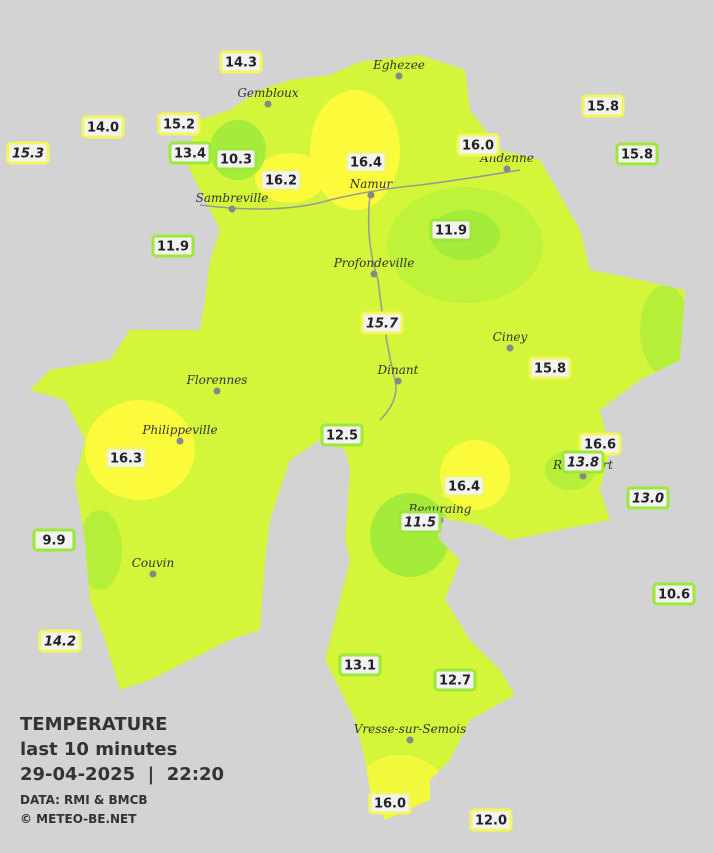  Describe the element at coordinates (583, 462) in the screenshot. I see `station: 13.8` at that location.